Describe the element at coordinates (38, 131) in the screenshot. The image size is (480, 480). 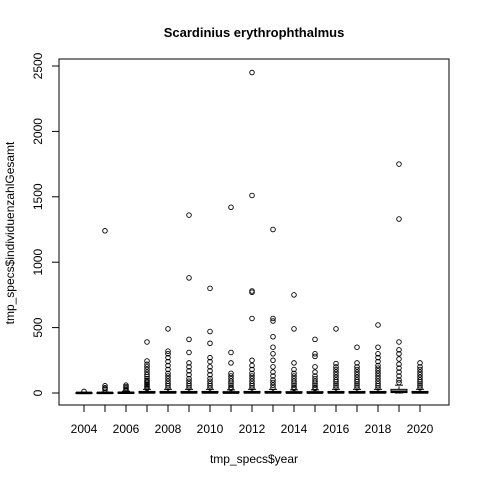
I see `y-tick-label: 2000` at that location.